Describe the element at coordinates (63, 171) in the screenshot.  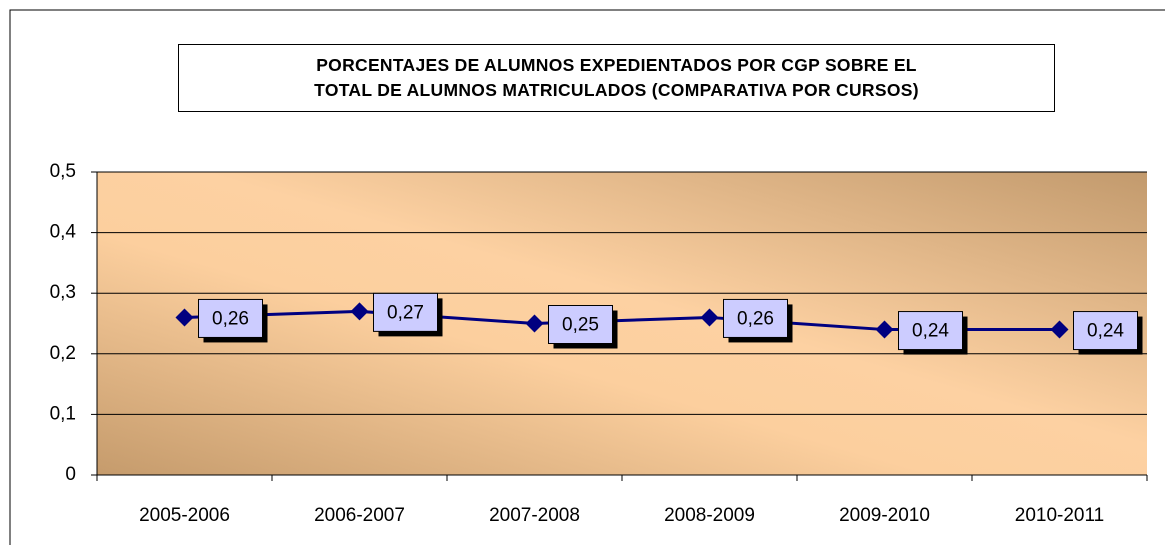
I see `y-tick-label: 0,5` at that location.